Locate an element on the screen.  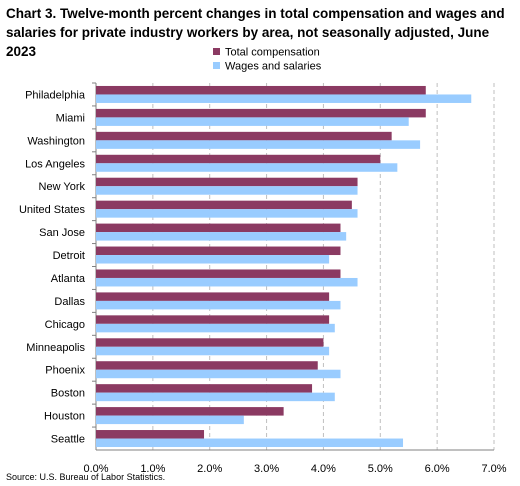
legend-label: Wages and salaries is located at coordinates (273, 67).